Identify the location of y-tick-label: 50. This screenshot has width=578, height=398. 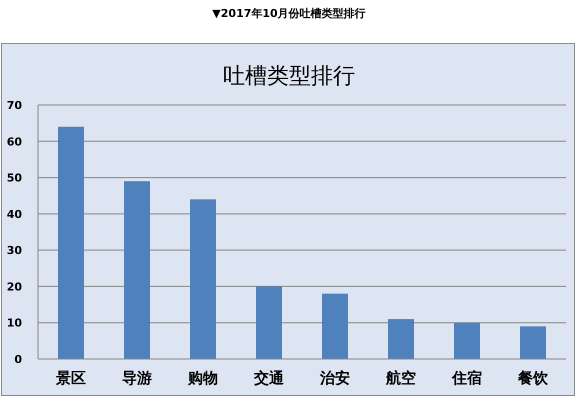
(14, 178).